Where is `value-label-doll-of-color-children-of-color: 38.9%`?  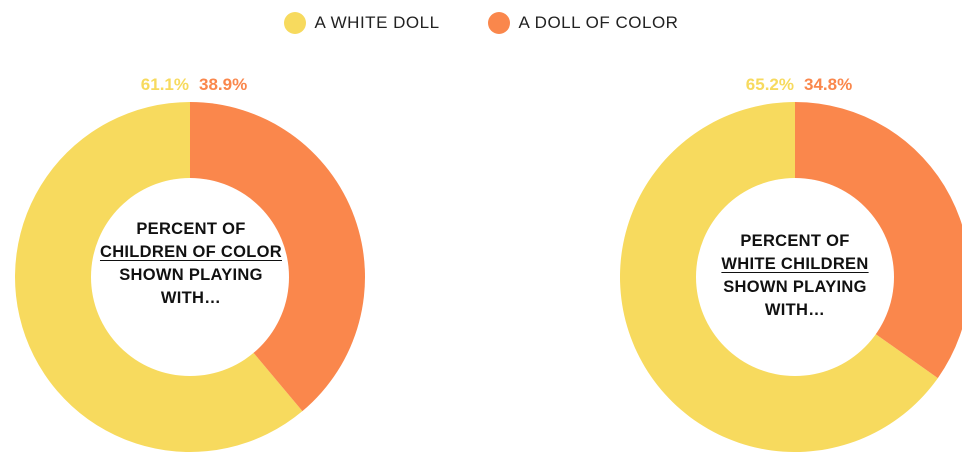
value-label-doll-of-color-children-of-color: 38.9% is located at coordinates (223, 84).